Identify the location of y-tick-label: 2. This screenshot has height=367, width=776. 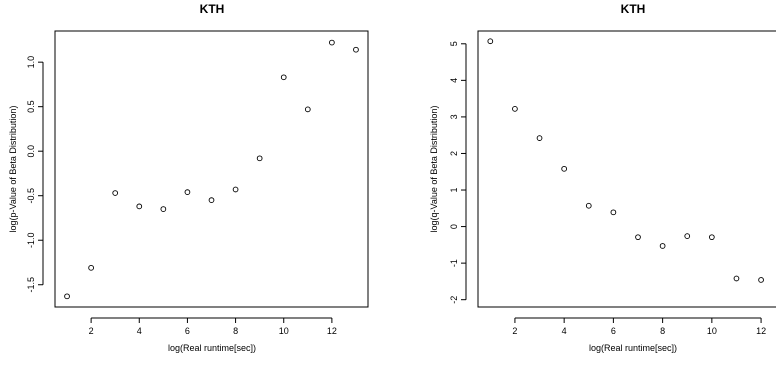
(454, 153).